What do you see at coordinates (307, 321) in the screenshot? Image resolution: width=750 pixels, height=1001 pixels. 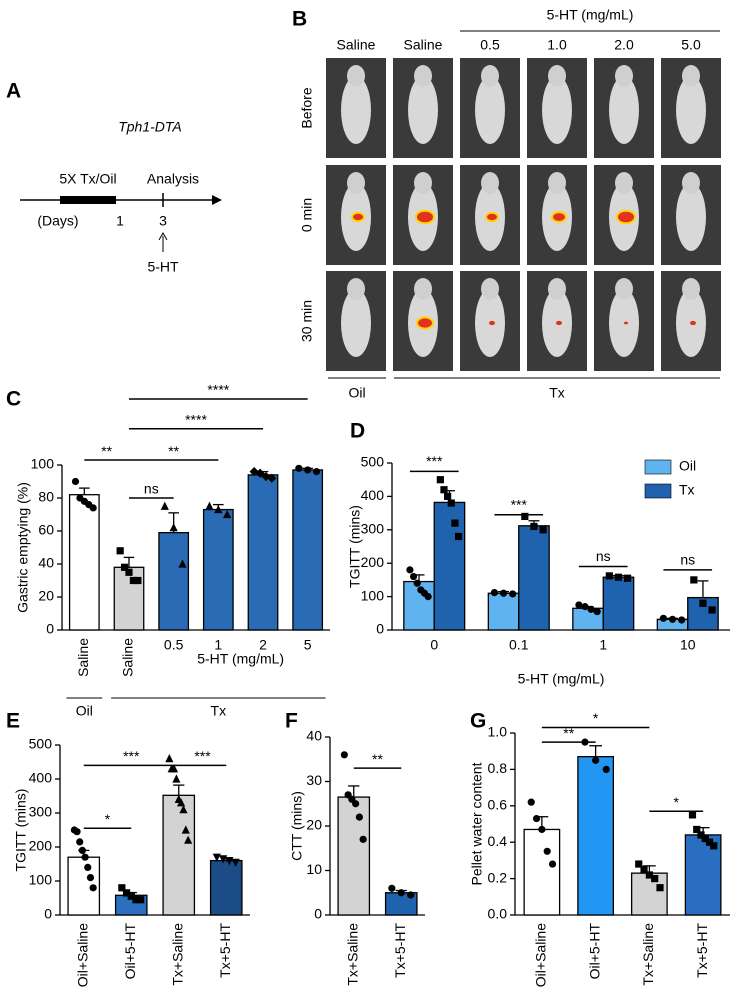 I see `row-label: 30 min` at bounding box center [307, 321].